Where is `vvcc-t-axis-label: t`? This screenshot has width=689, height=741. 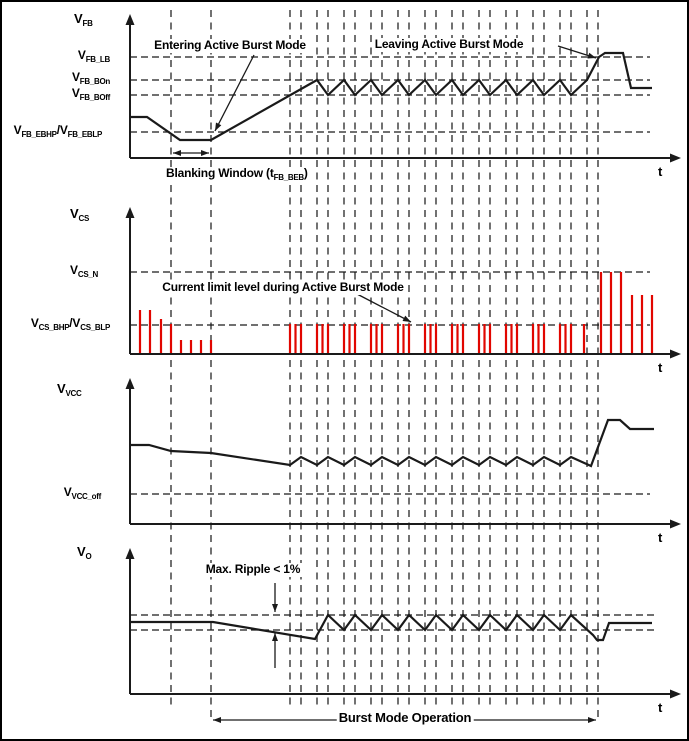
vvcc-t-axis-label: t is located at coordinates (660, 537).